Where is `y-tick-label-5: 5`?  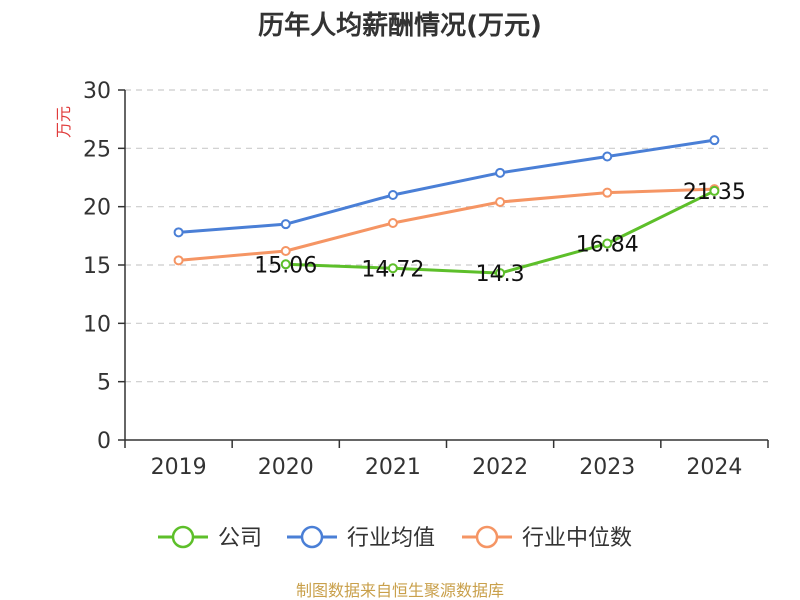 y-tick-label-5: 5 is located at coordinates (104, 383).